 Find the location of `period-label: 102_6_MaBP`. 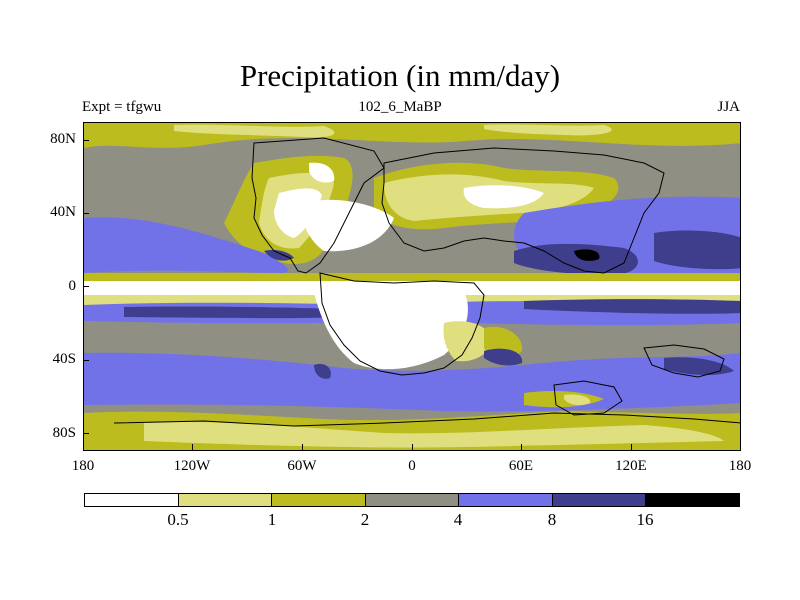

period-label: 102_6_MaBP is located at coordinates (400, 107).